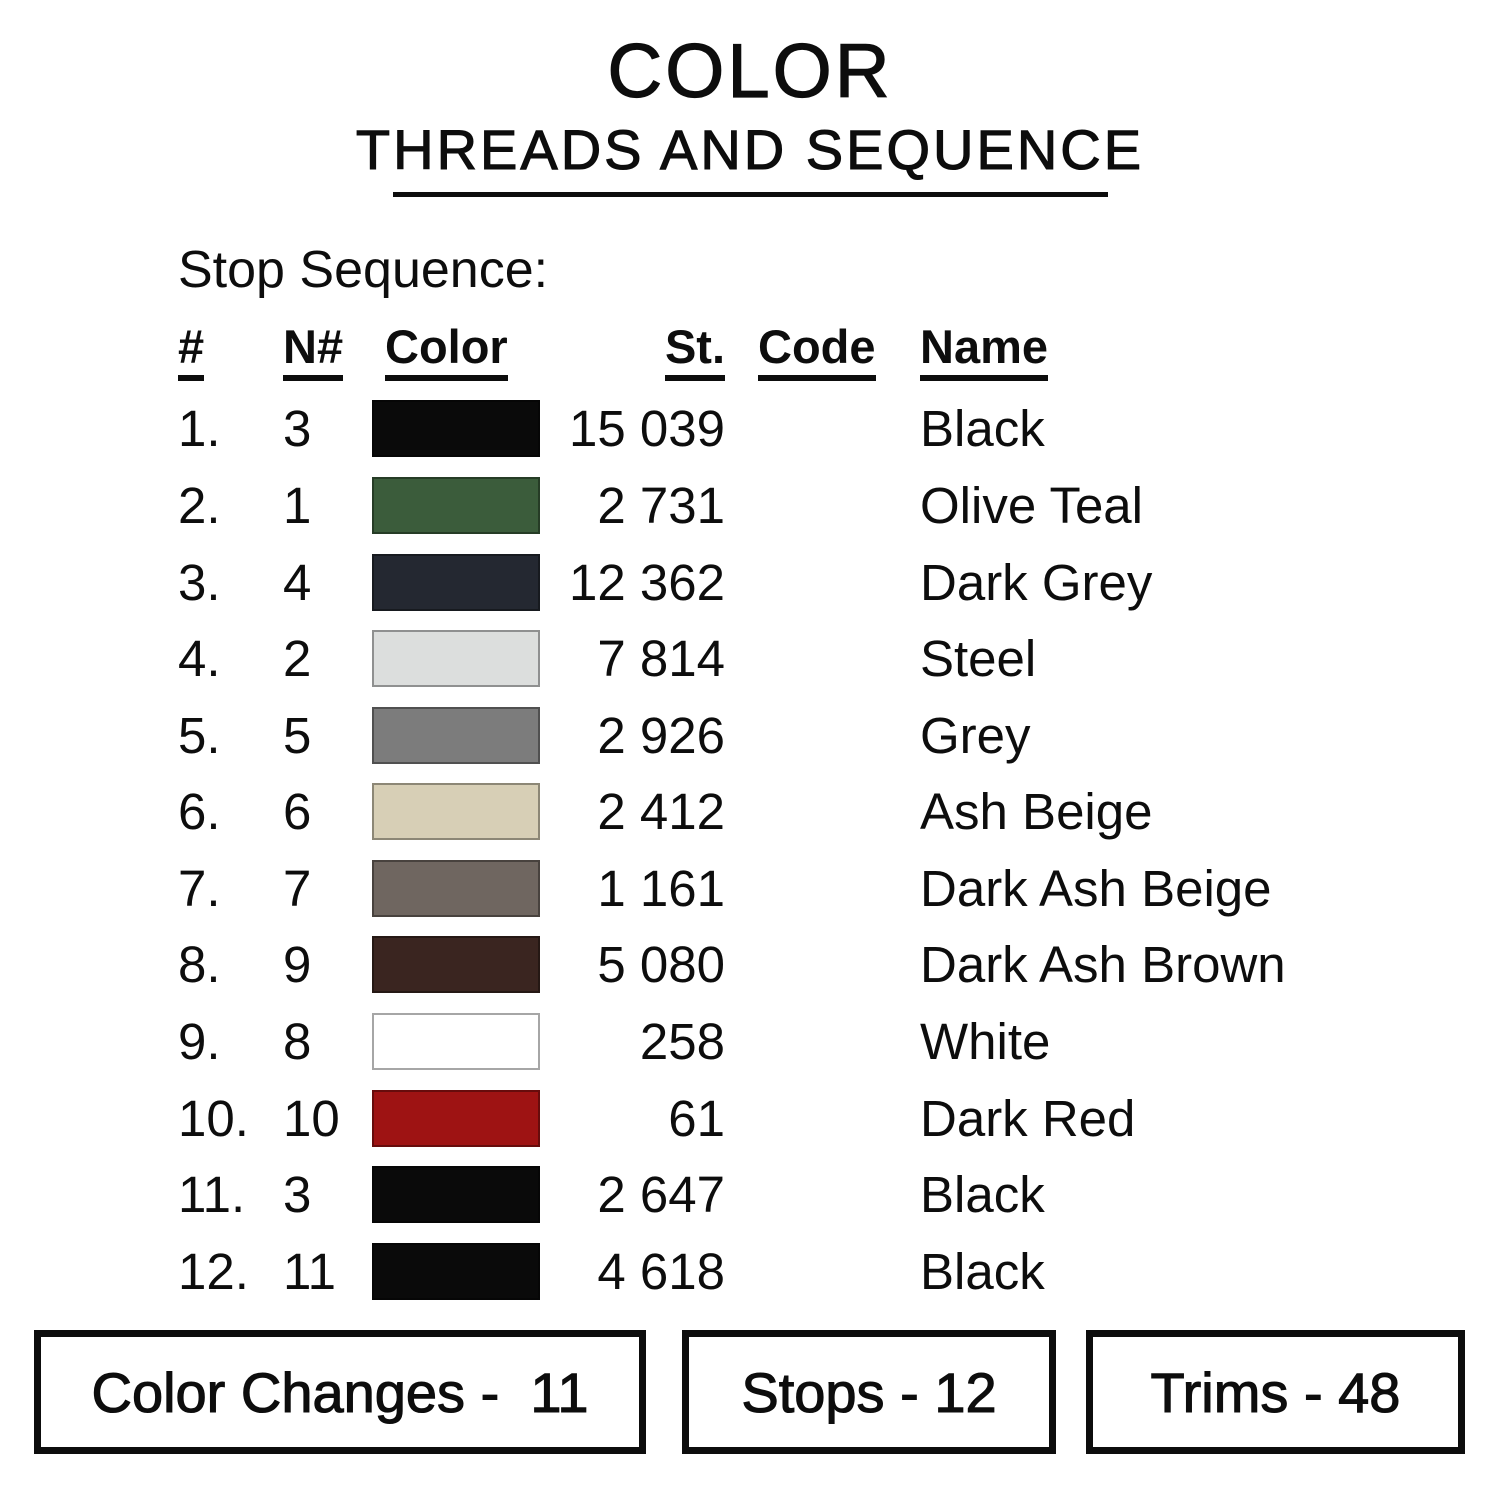 This screenshot has height=1500, width=1500. What do you see at coordinates (839, 965) in the screenshot?
I see `table-row: 8. 9 5 080 Dark Ash Brown` at bounding box center [839, 965].